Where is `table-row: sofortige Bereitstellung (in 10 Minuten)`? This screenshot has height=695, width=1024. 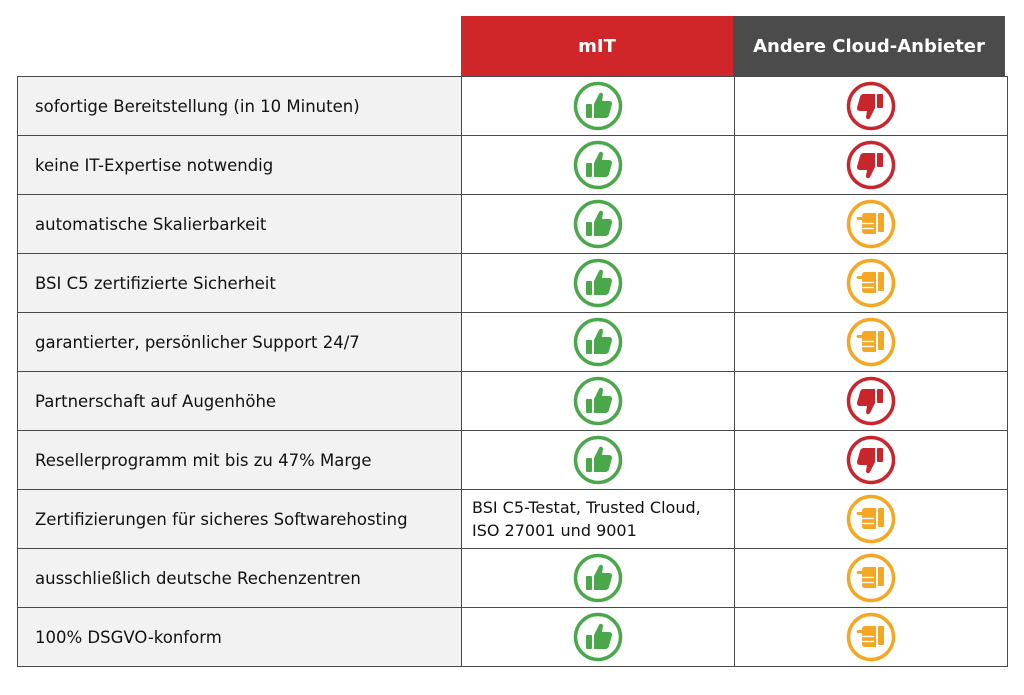
table-row: sofortige Bereitstellung (in 10 Minuten) is located at coordinates (512, 106).